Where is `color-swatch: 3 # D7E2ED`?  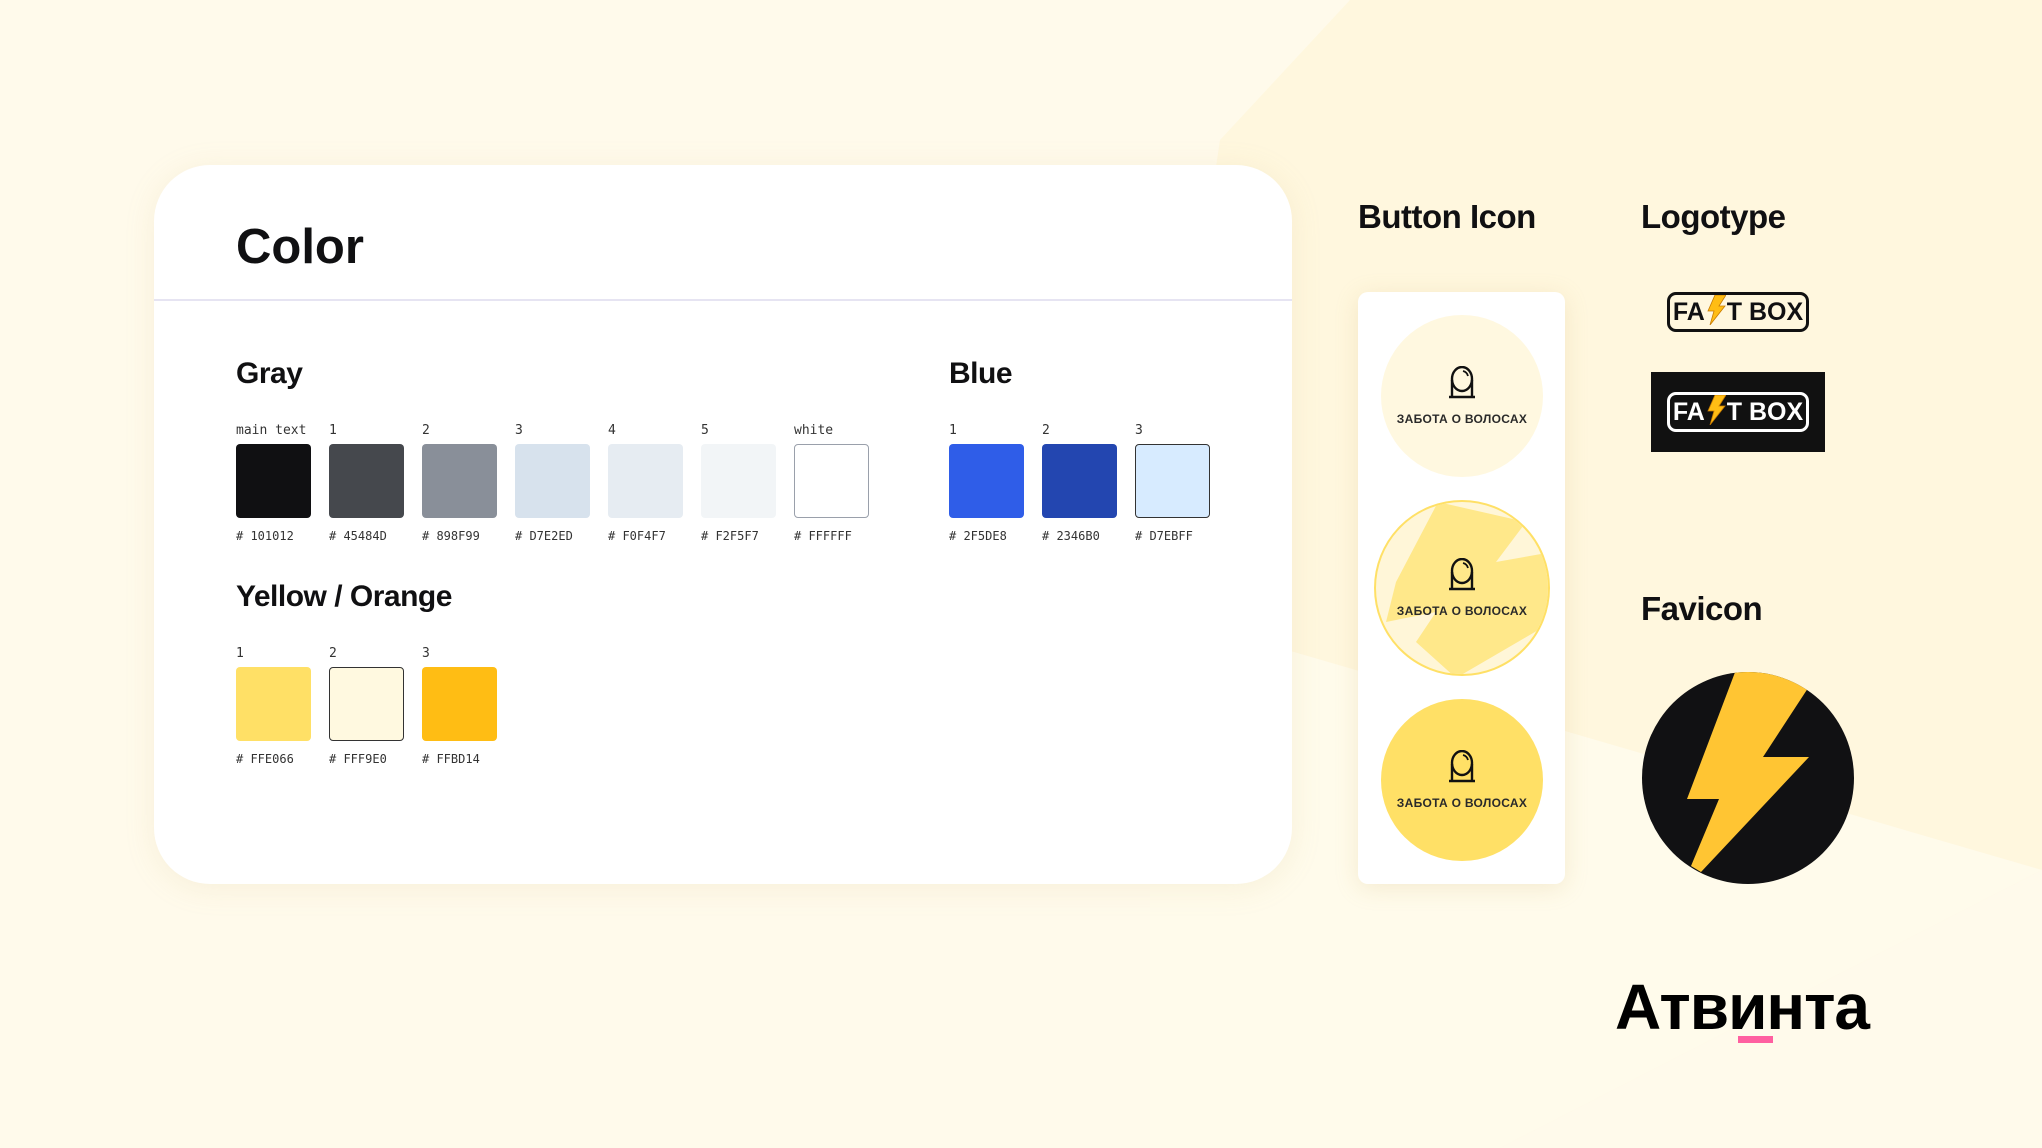 color-swatch: 3 # D7E2ED is located at coordinates (552, 483).